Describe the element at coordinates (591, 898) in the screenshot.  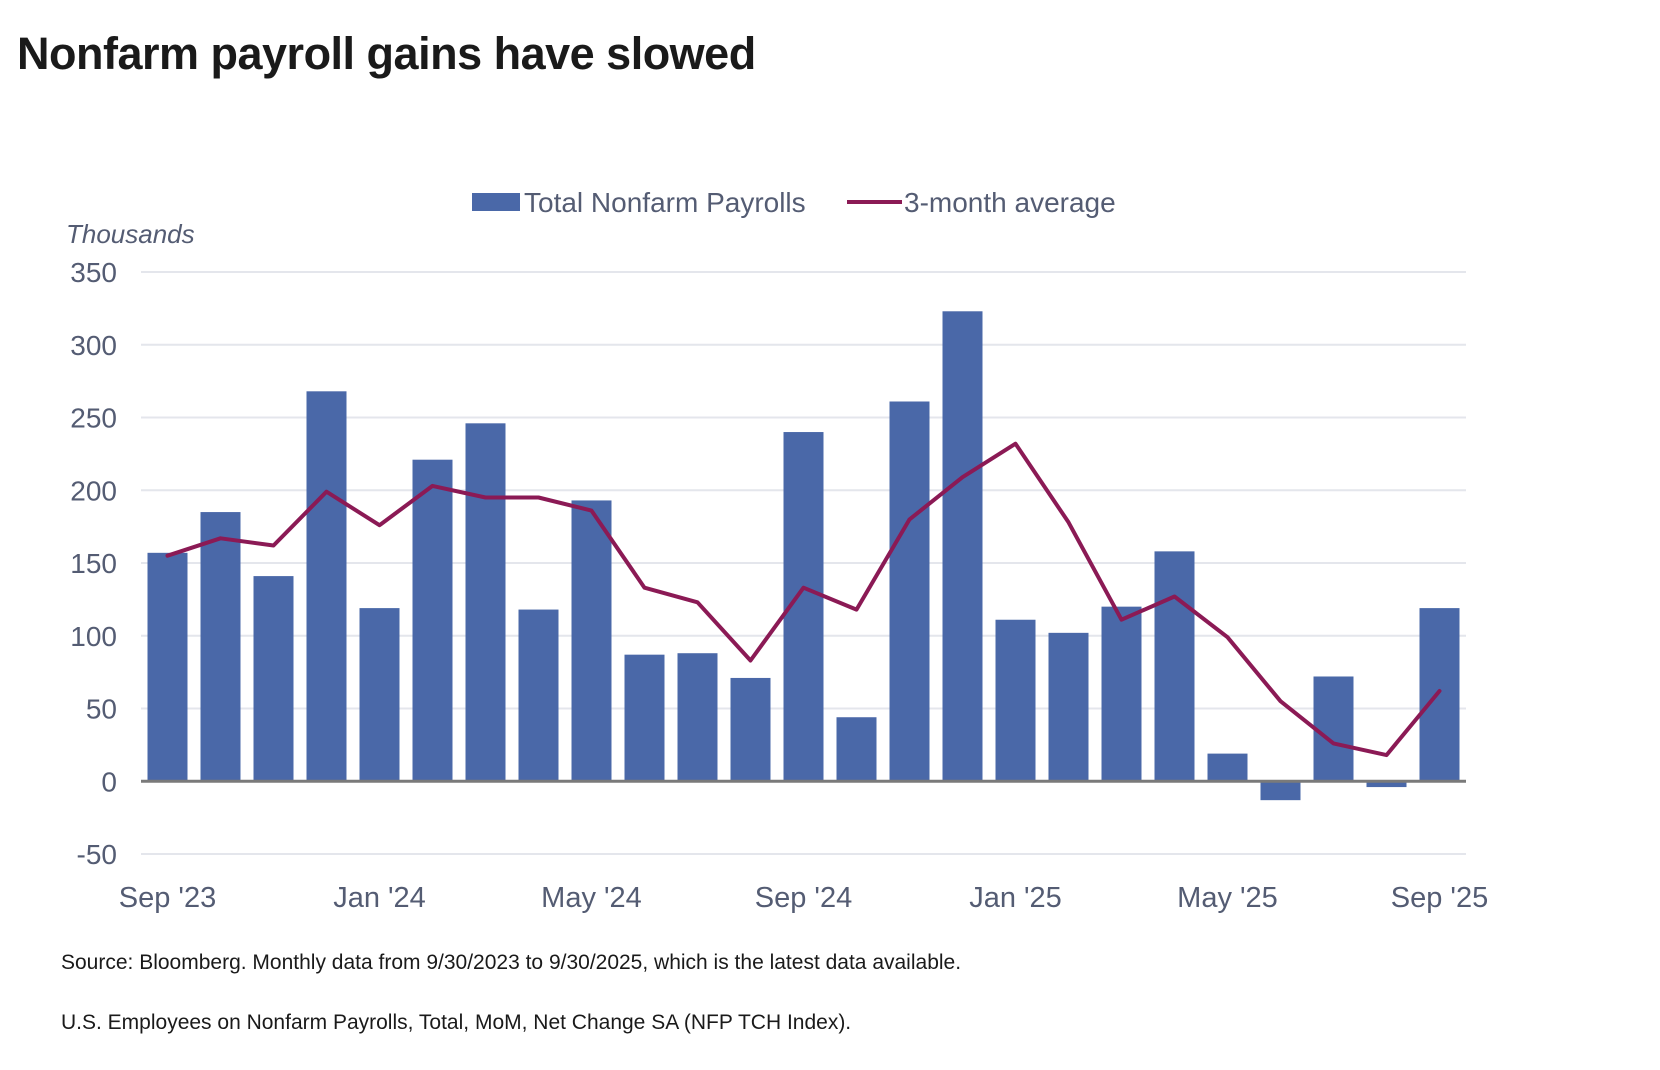
I see `x-tick-label: May '24` at that location.